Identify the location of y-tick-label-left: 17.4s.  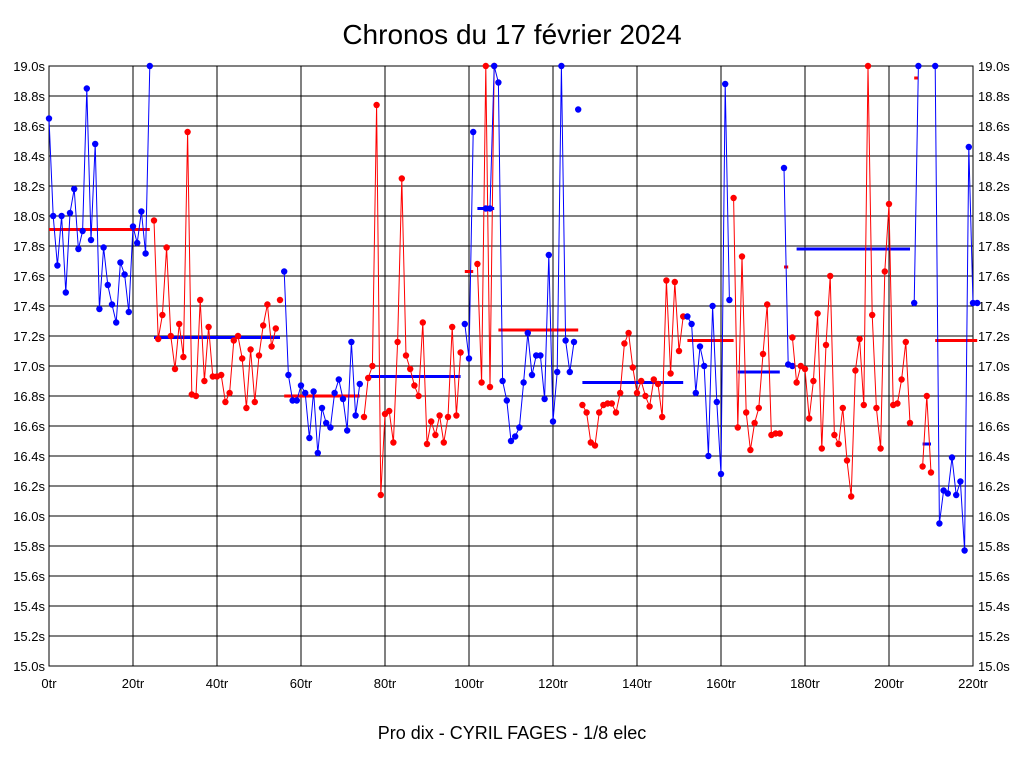
(29, 306).